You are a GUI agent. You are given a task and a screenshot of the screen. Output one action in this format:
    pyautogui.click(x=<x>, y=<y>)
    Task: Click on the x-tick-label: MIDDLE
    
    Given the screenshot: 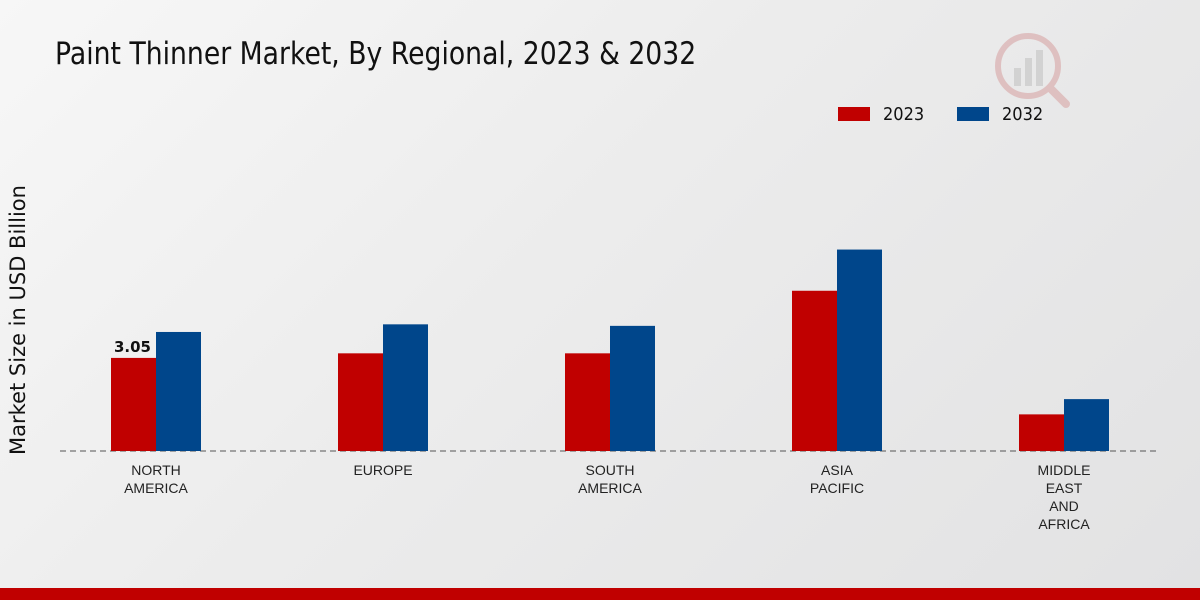 What is the action you would take?
    pyautogui.click(x=1064, y=470)
    